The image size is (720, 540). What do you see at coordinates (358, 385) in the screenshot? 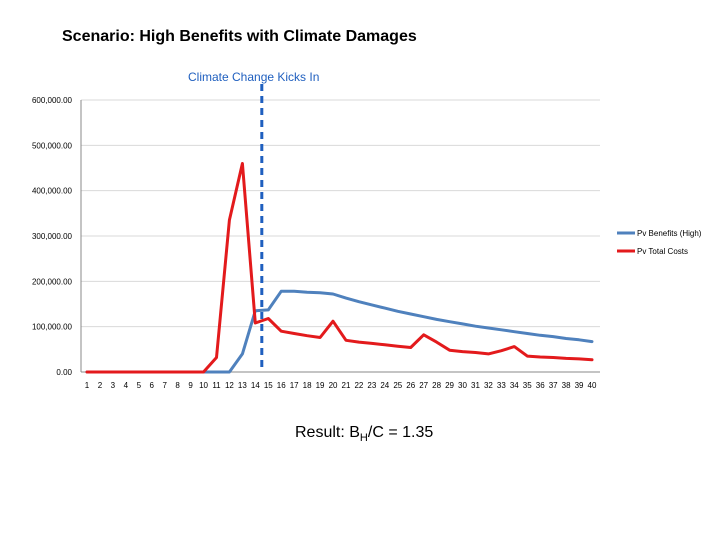
I see `x-tick-label: 22` at bounding box center [358, 385].